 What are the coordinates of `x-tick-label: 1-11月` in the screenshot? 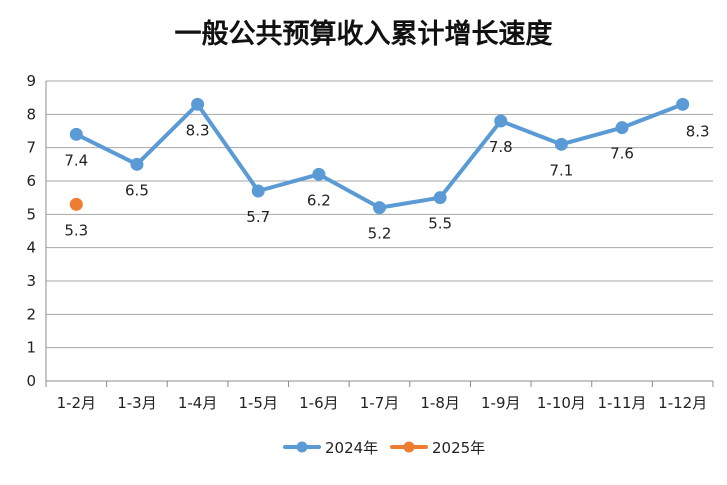 It's located at (622, 403).